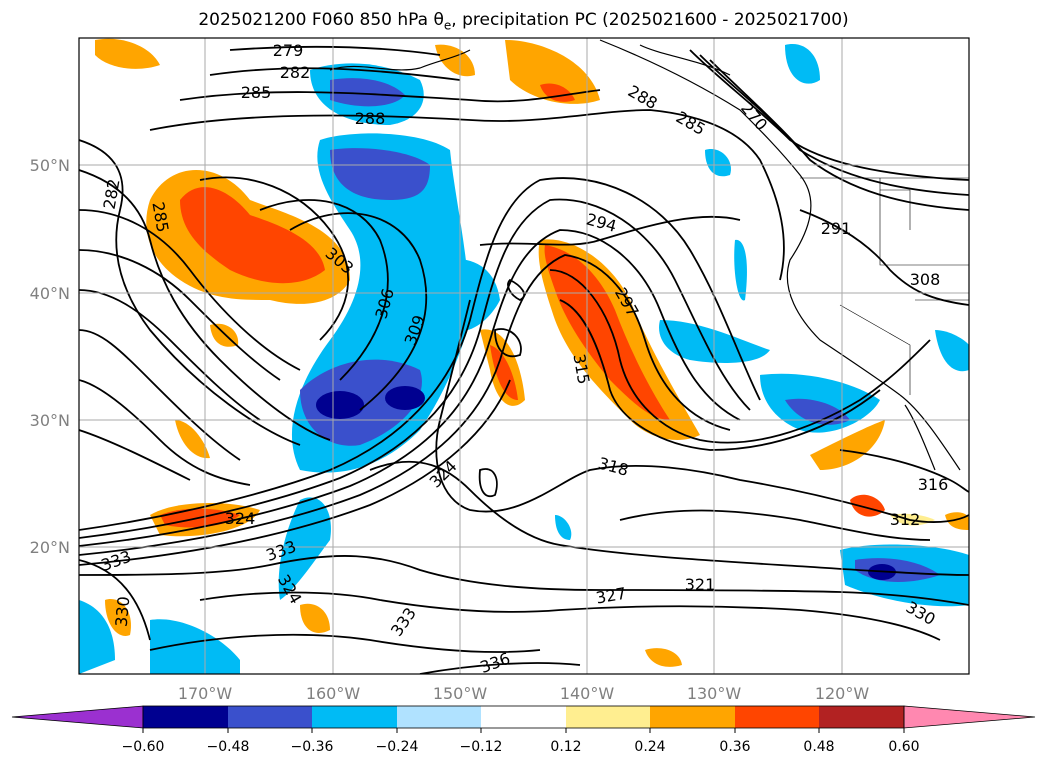  What do you see at coordinates (875, 349) in the screenshot?
I see `border-state` at bounding box center [875, 349].